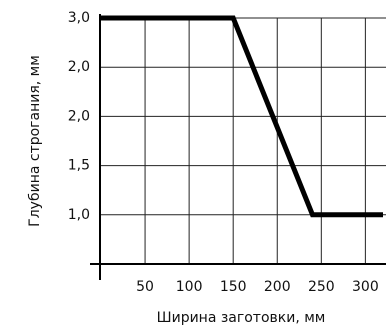 This screenshot has height=328, width=386. Describe the element at coordinates (321, 287) in the screenshot. I see `x-tick-label: 250` at that location.